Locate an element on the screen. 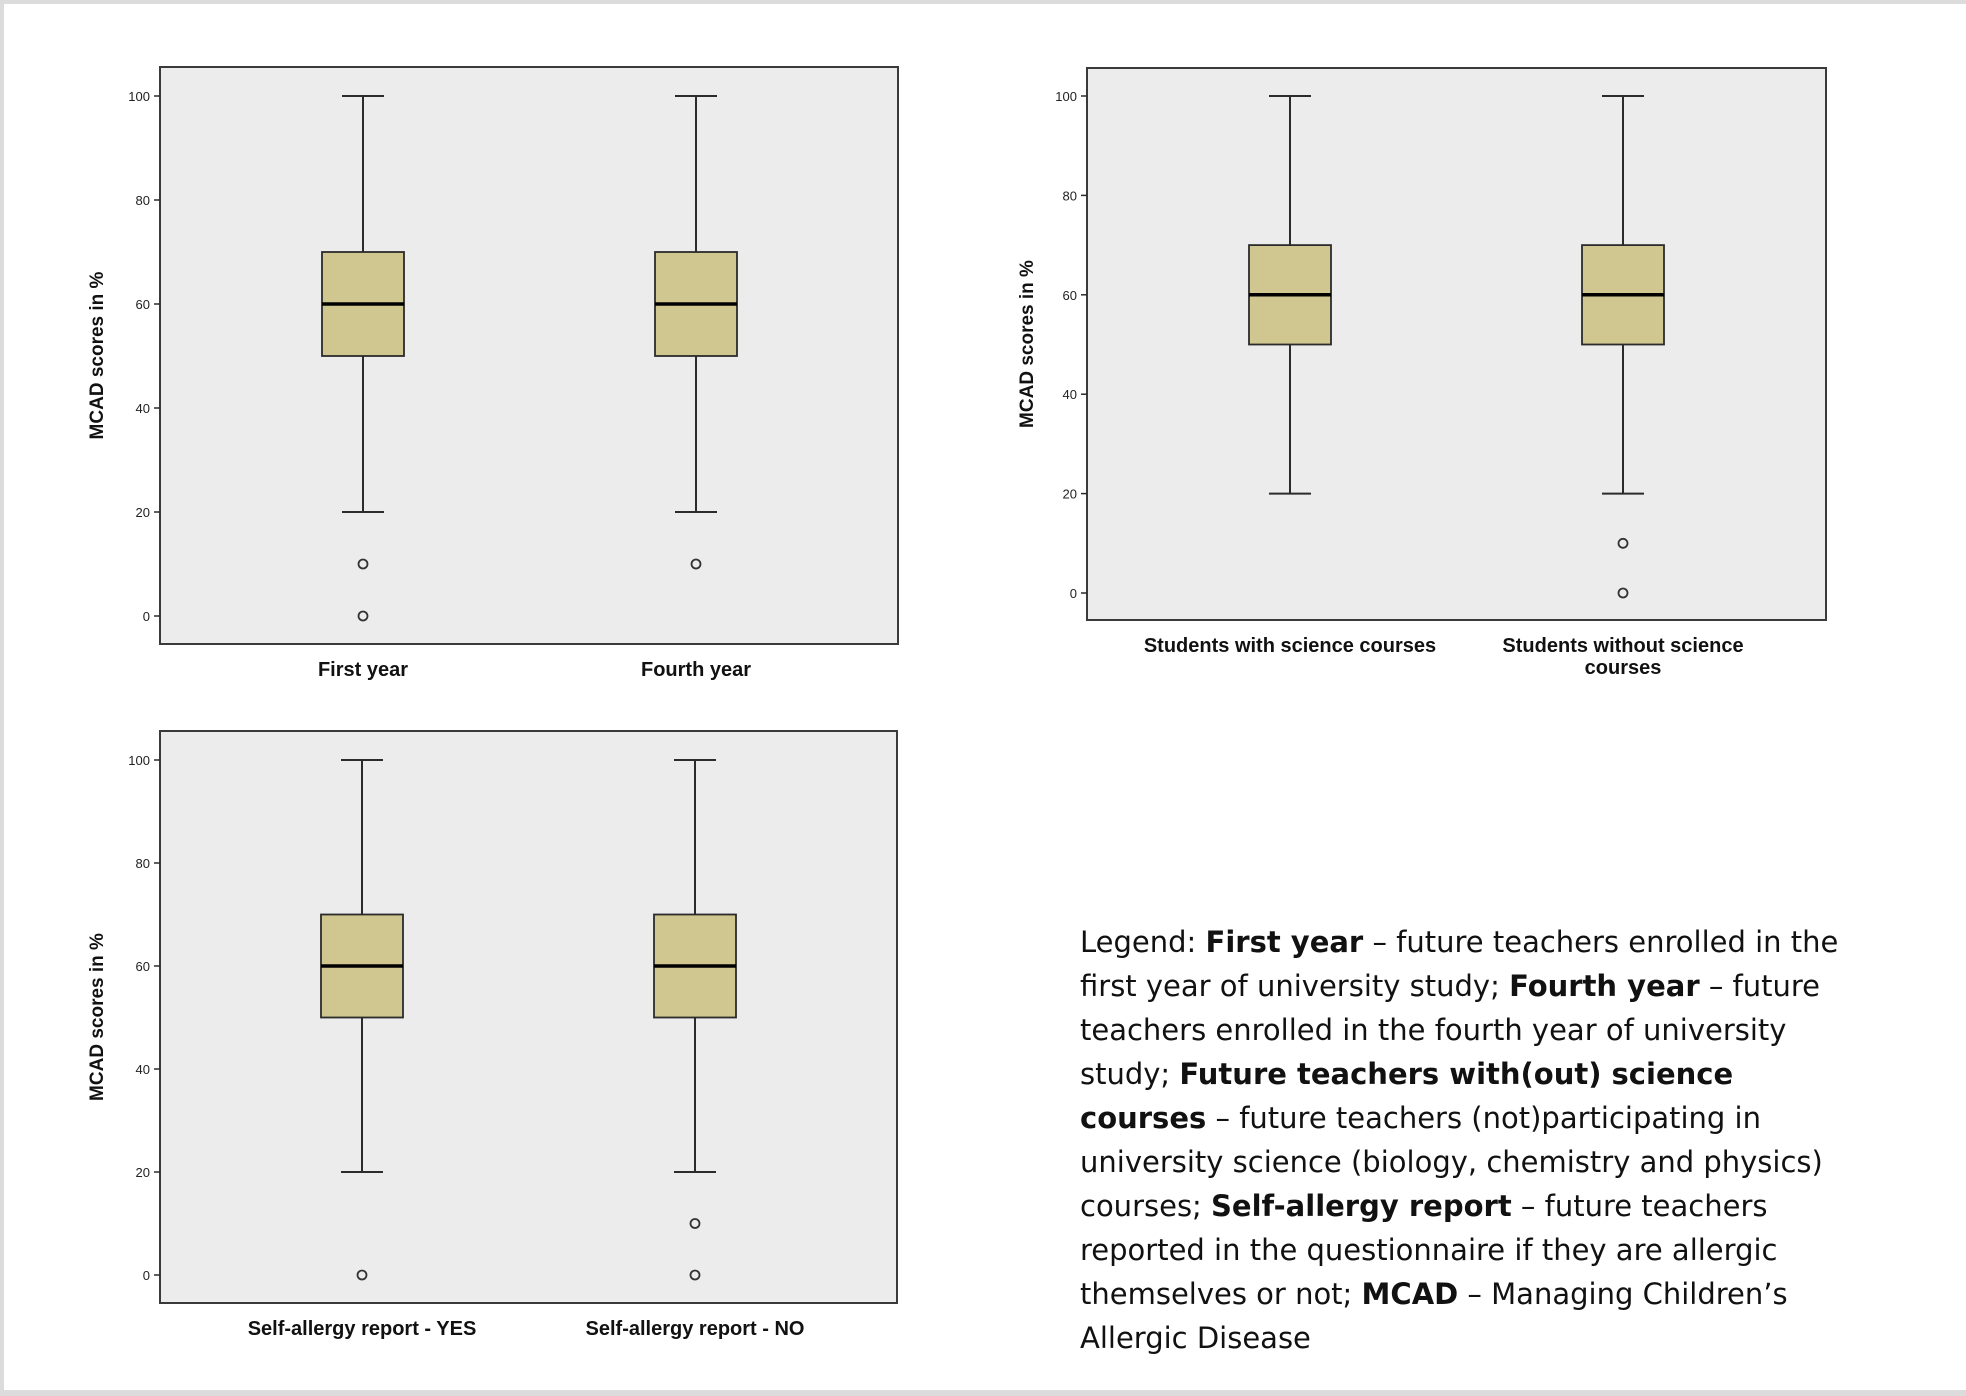 The width and height of the screenshot is (1966, 1396). category-label: Students with science courses is located at coordinates (1290, 646).